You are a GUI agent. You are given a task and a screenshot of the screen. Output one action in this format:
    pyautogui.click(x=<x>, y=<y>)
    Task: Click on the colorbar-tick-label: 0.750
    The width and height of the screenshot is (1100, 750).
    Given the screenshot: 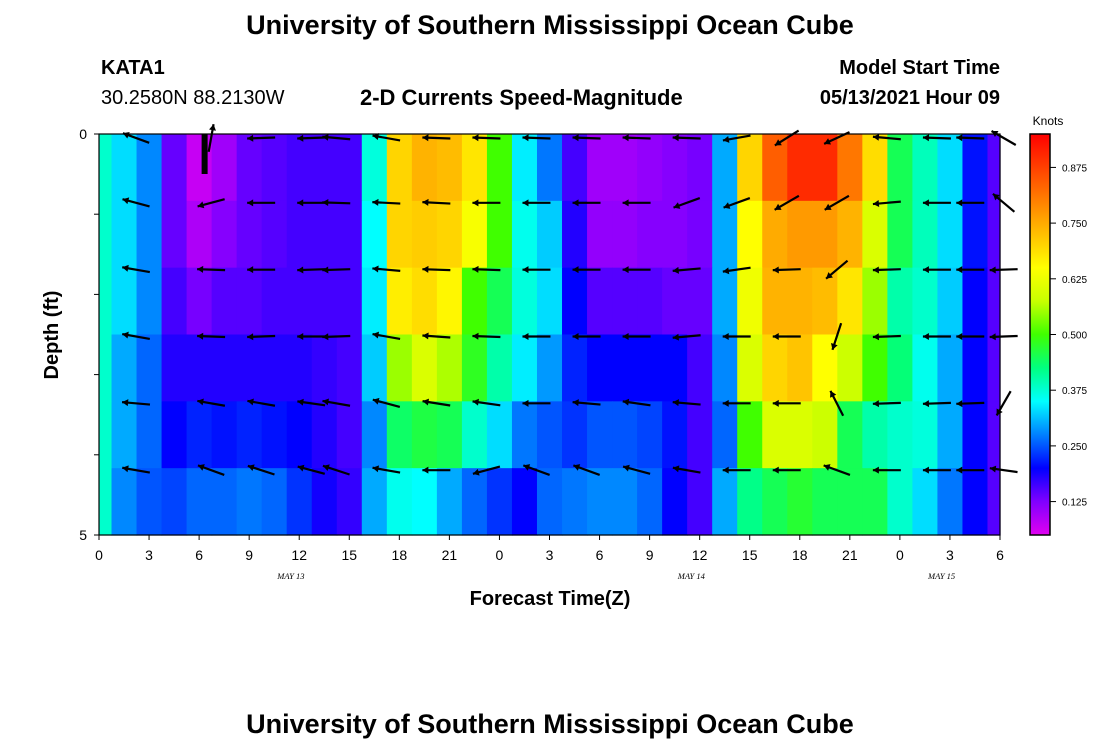 What is the action you would take?
    pyautogui.click(x=1074, y=224)
    